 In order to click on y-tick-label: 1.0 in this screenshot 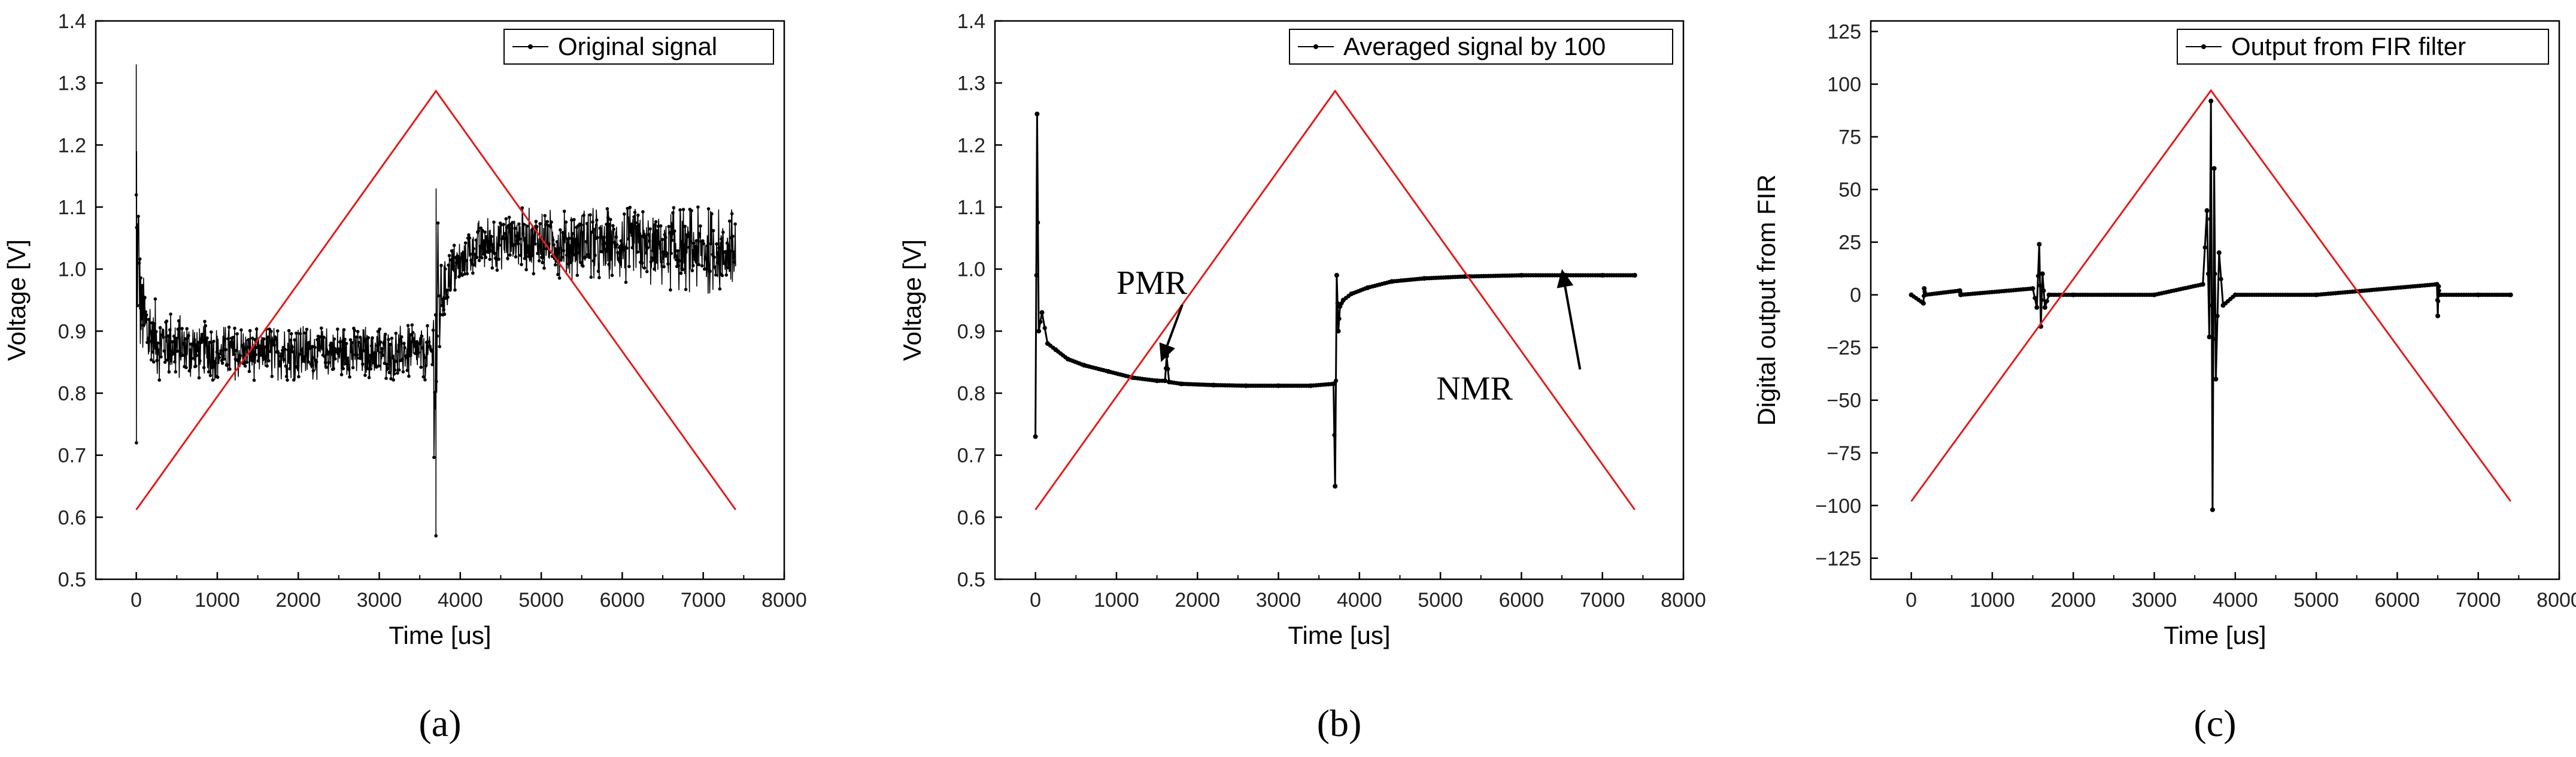, I will do `click(72, 270)`.